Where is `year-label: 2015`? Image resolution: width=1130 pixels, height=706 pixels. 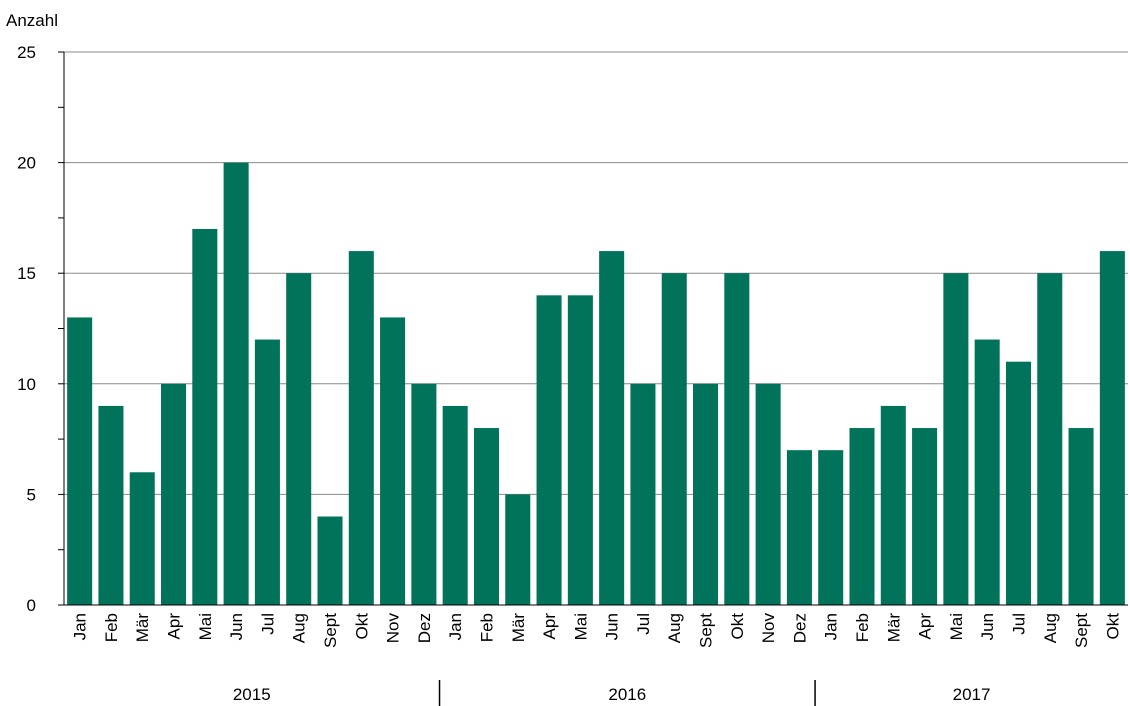
year-label: 2015 is located at coordinates (252, 694).